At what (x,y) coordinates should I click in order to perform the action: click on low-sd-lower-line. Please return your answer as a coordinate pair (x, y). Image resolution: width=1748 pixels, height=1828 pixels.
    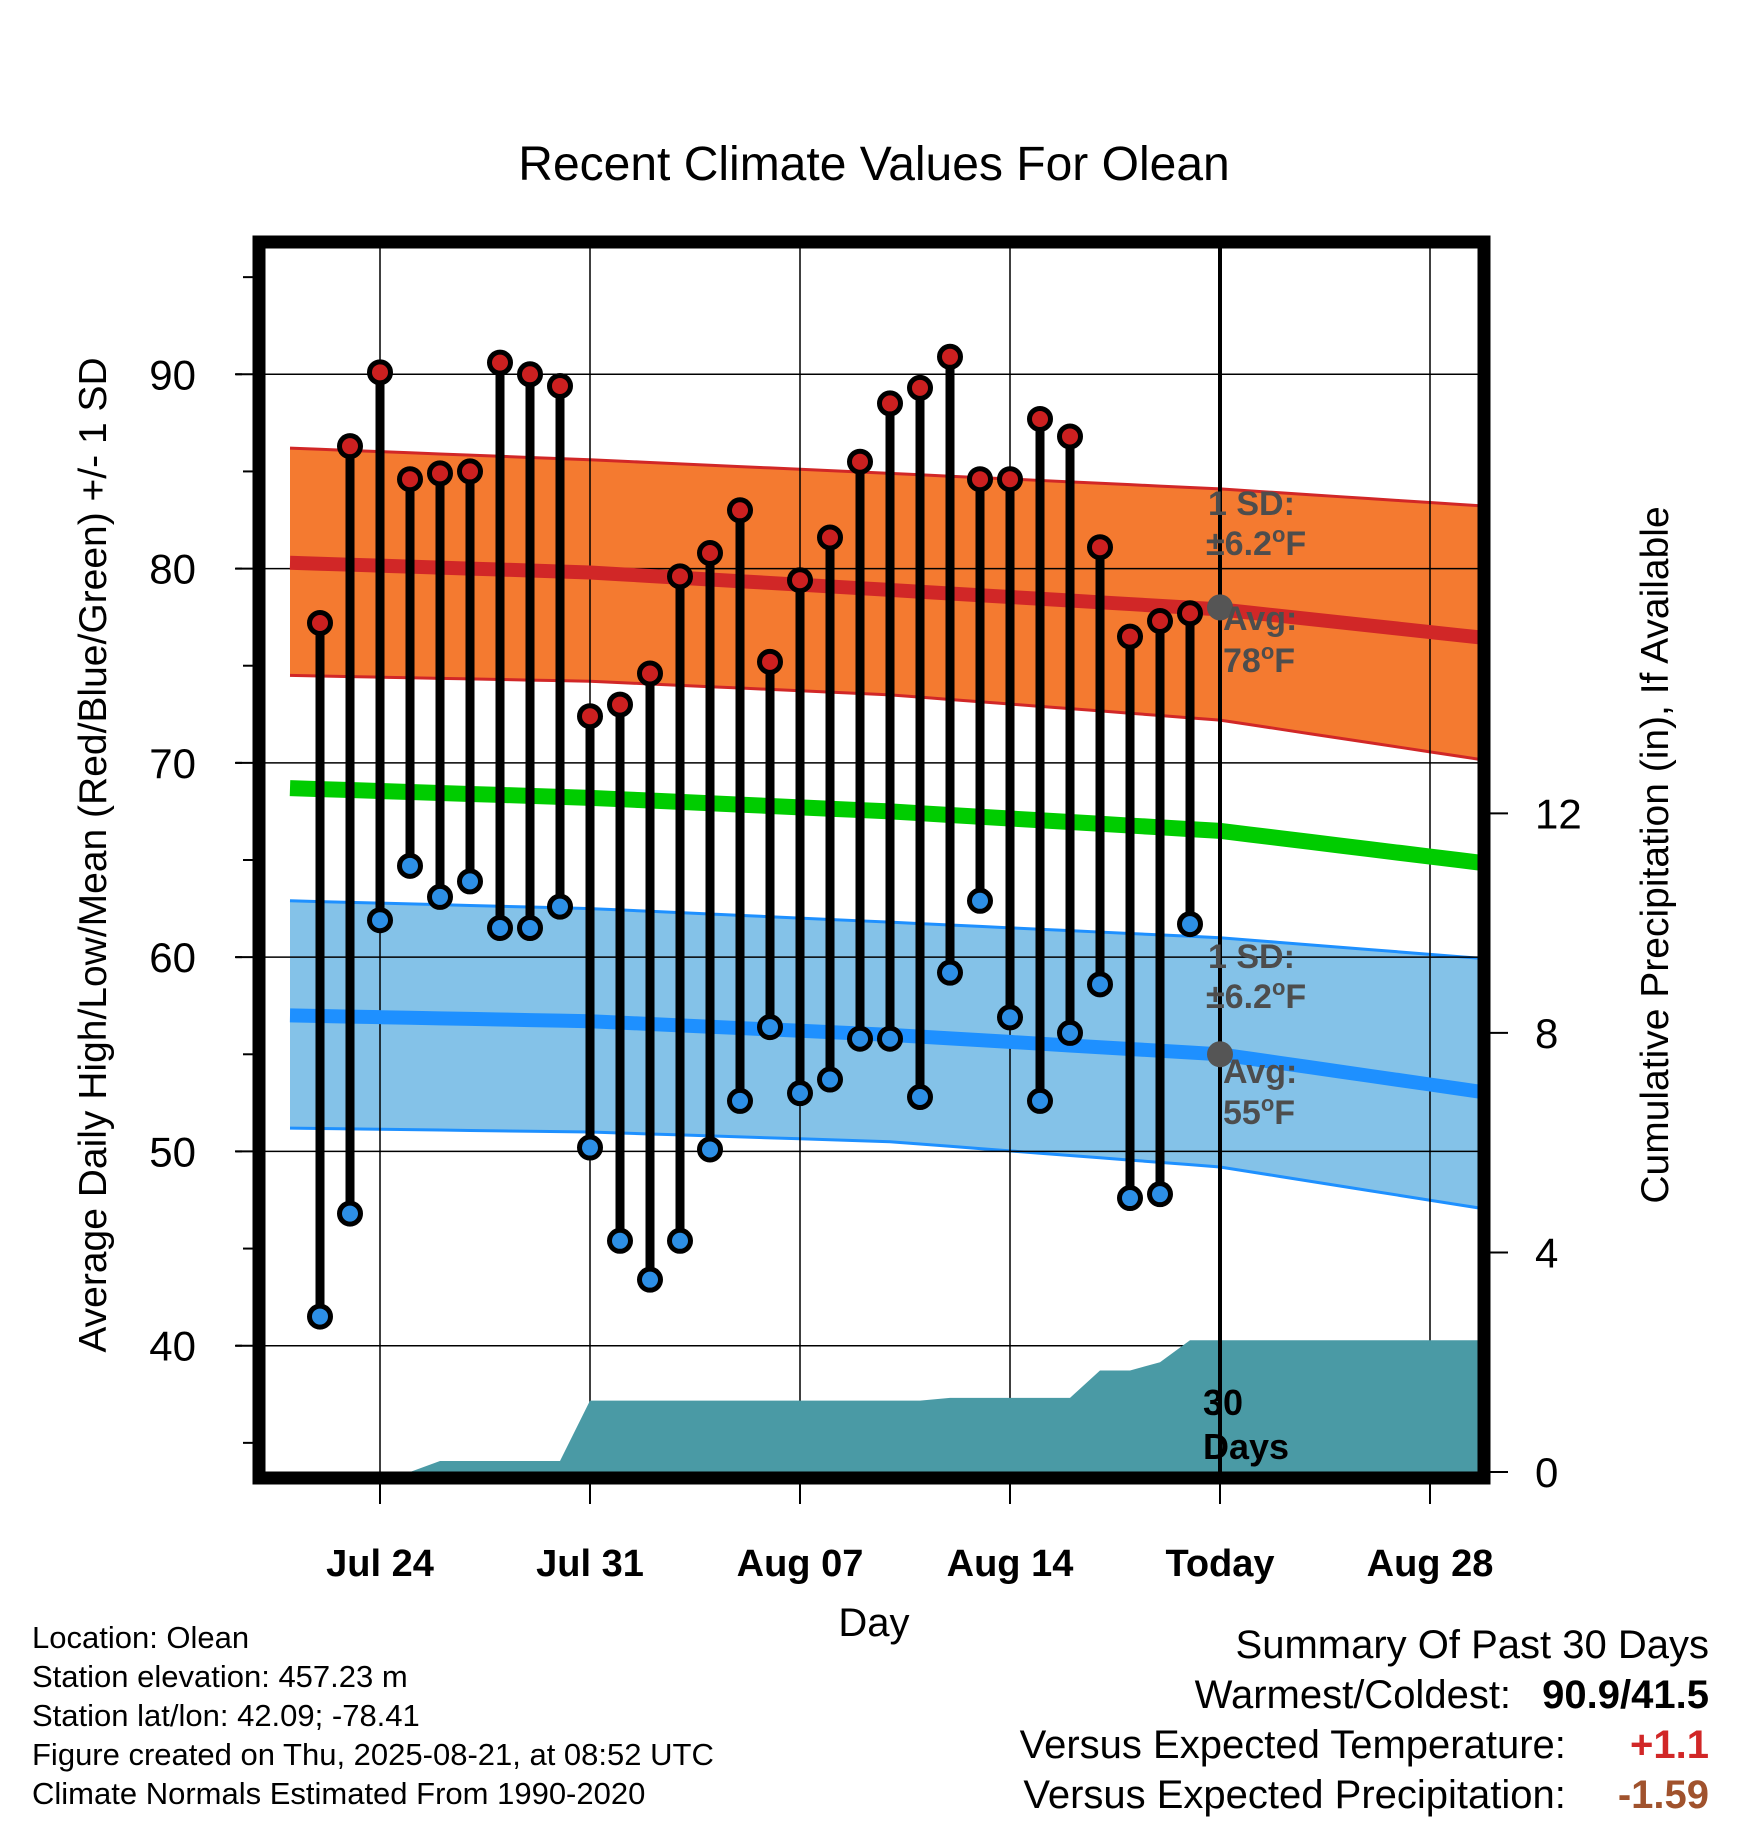
    Looking at the image, I should click on (883, 1168).